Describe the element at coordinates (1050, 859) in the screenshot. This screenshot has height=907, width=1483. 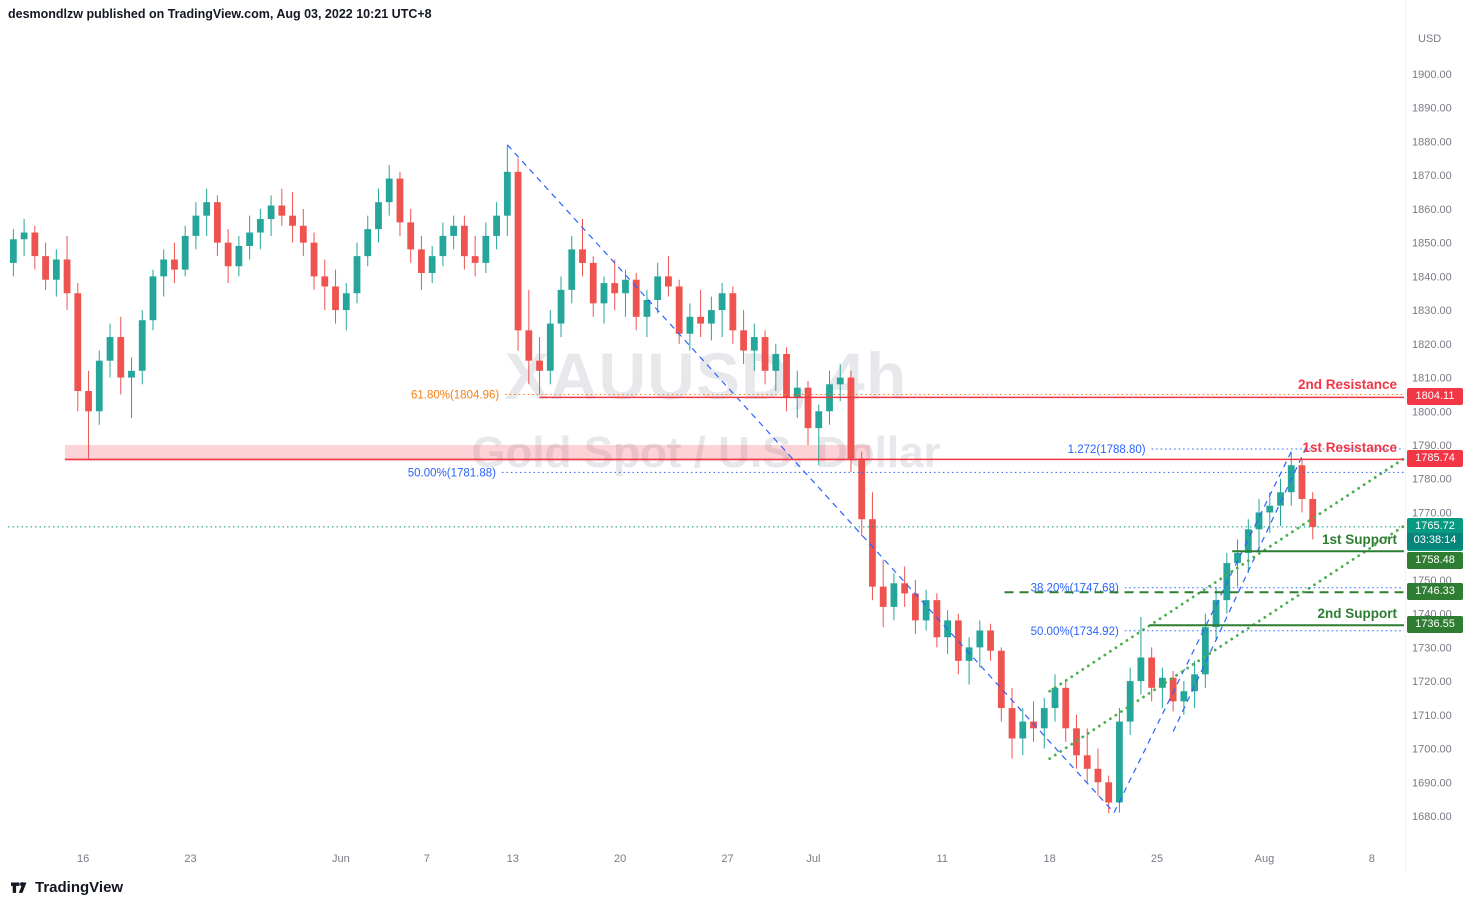
I see `time-axis-label: 18` at that location.